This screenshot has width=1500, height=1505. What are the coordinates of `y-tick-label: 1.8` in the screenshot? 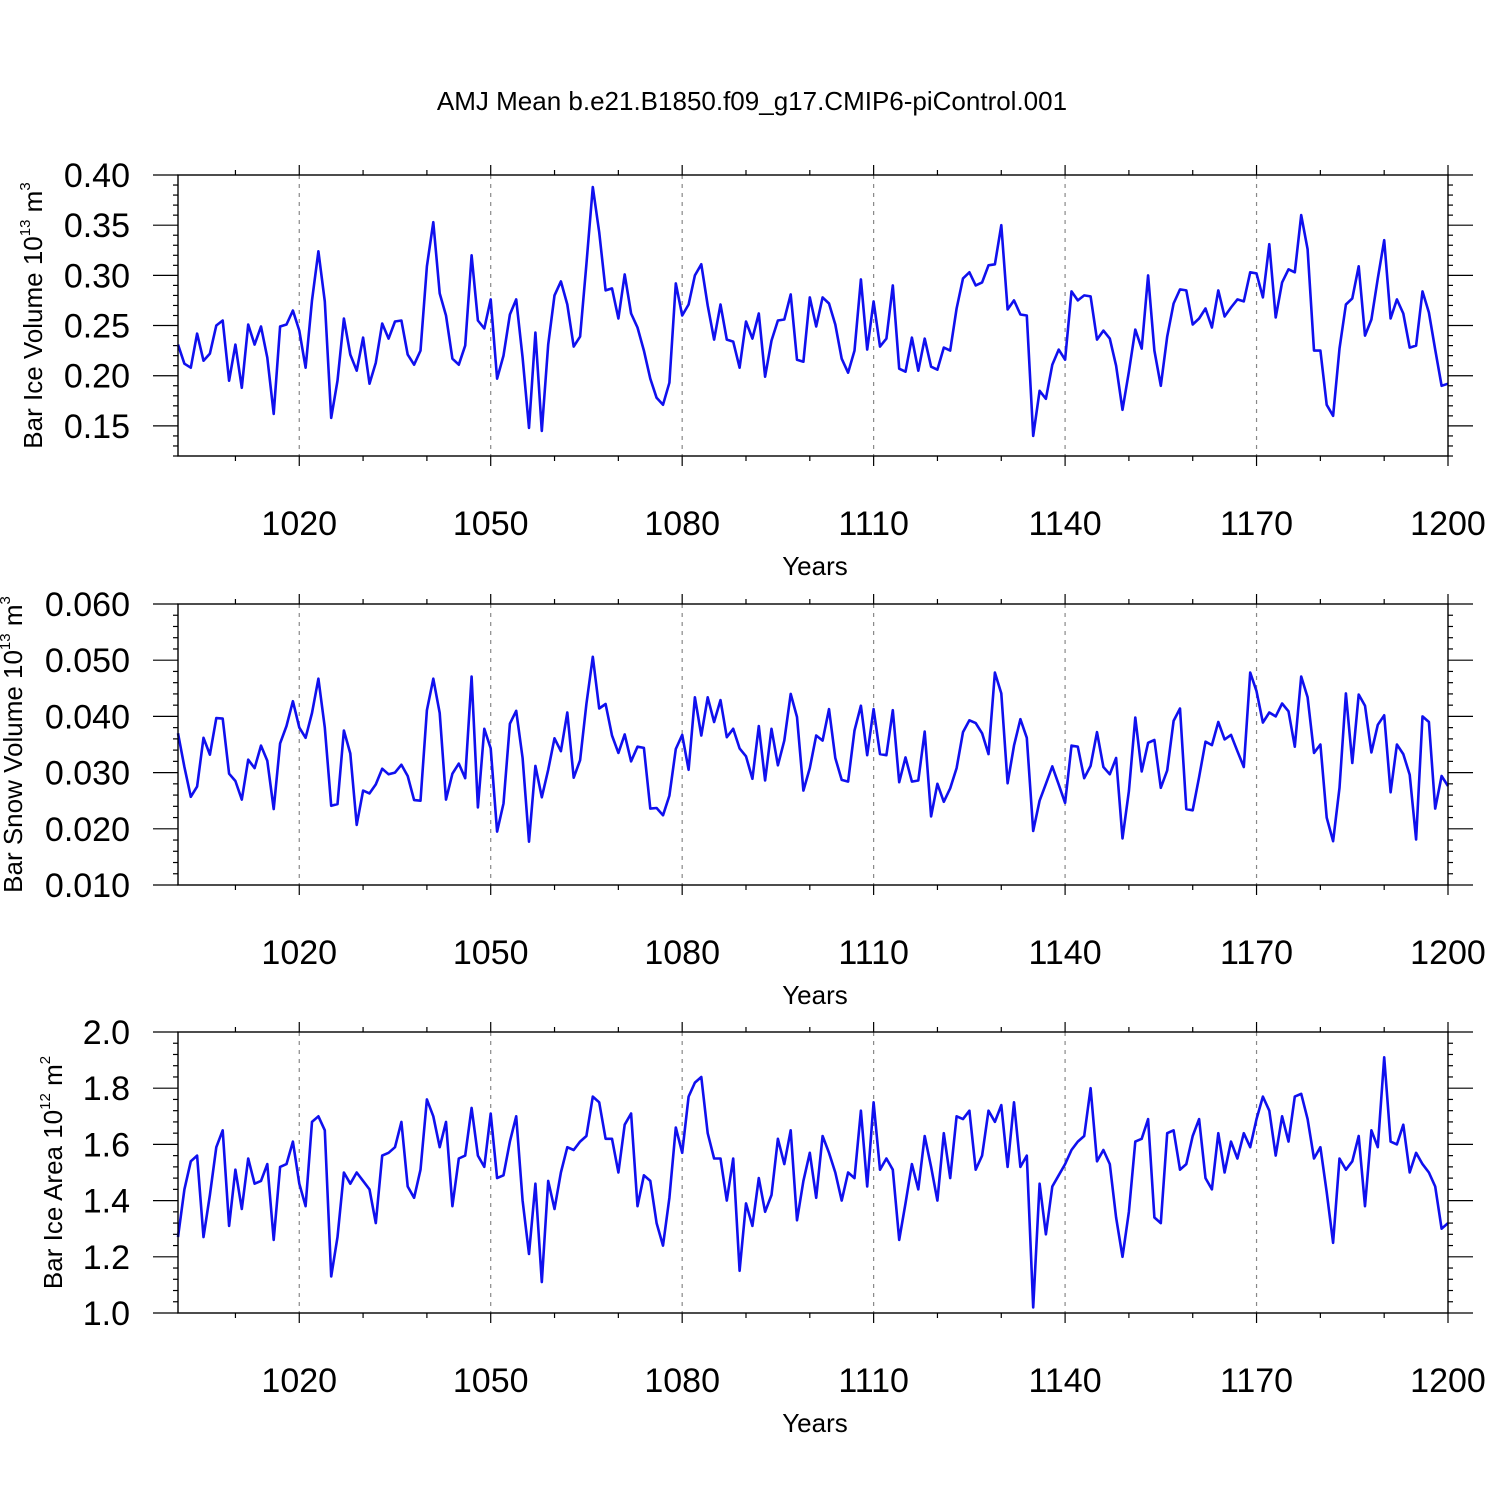 It's located at (106, 1089).